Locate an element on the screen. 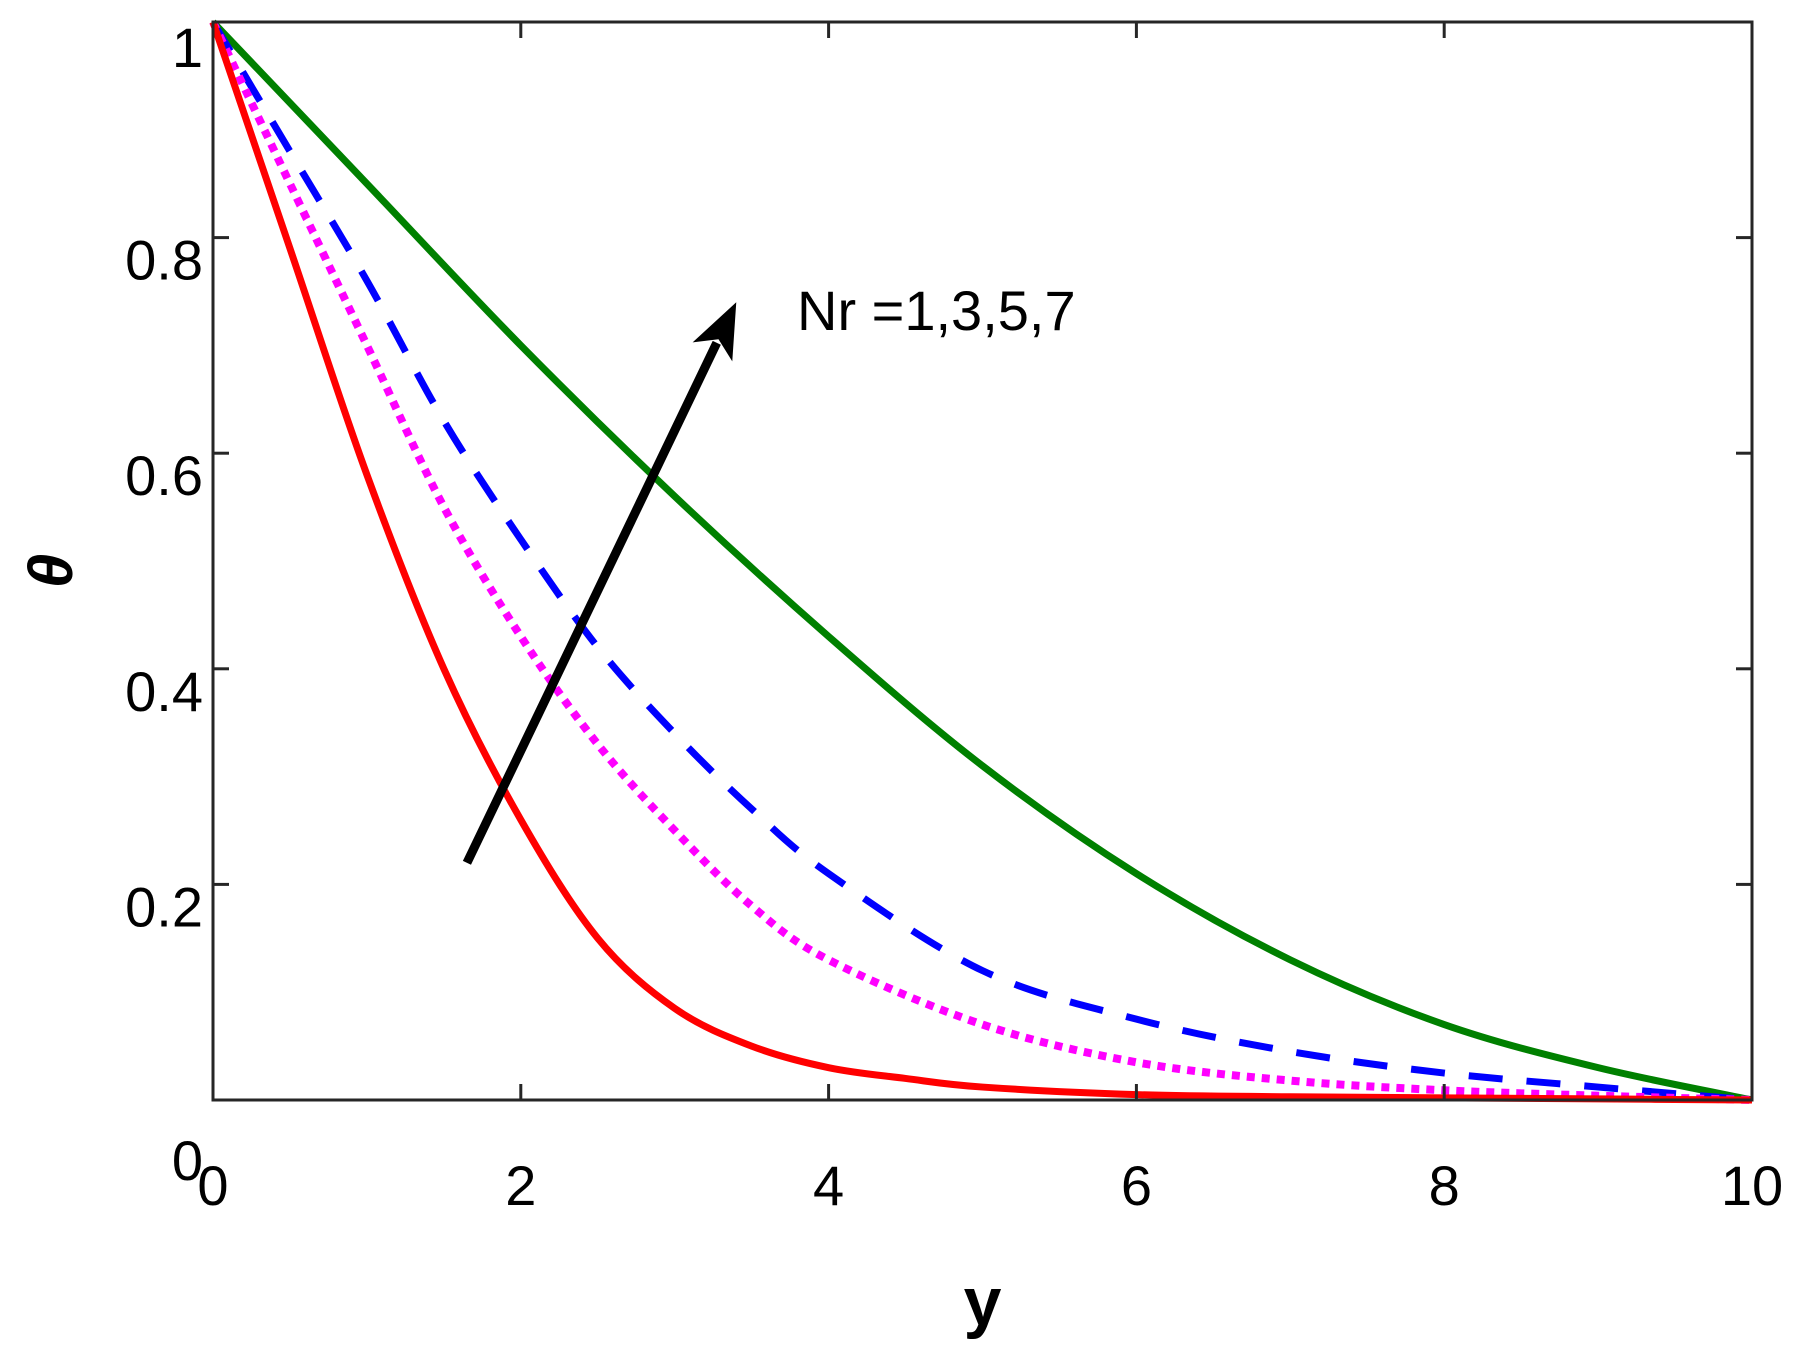 This screenshot has width=1815, height=1351. y-tick-label: 0.6 is located at coordinates (164, 475).